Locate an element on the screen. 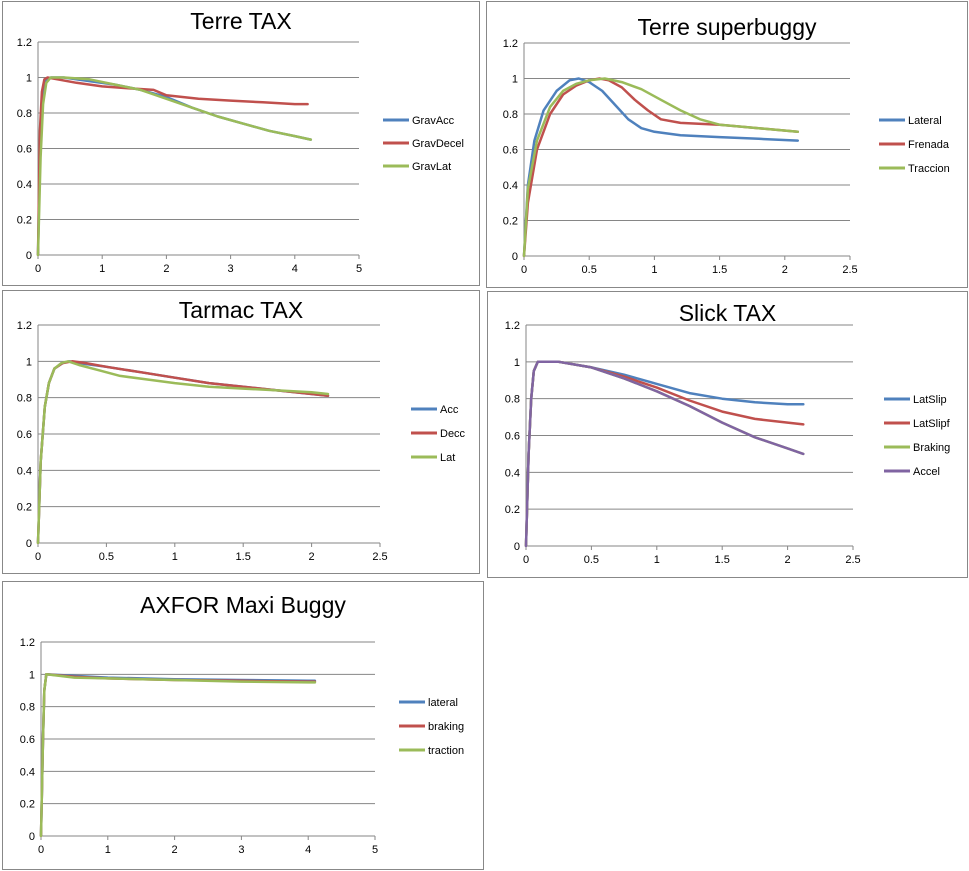 The width and height of the screenshot is (969, 871). series-line-gravacc is located at coordinates (174, 166).